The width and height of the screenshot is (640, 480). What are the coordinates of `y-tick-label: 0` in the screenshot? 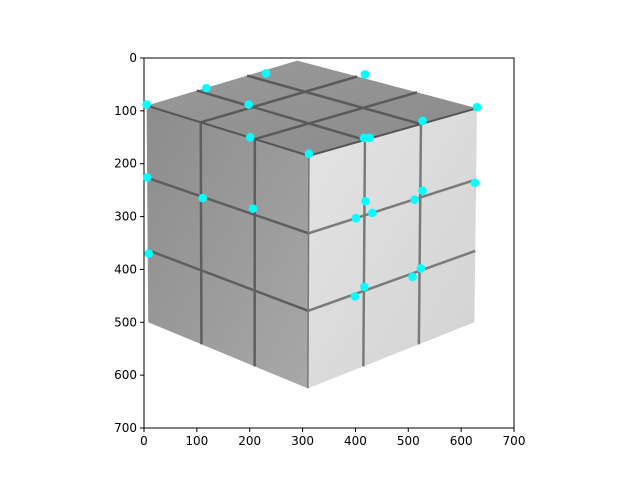 It's located at (133, 58).